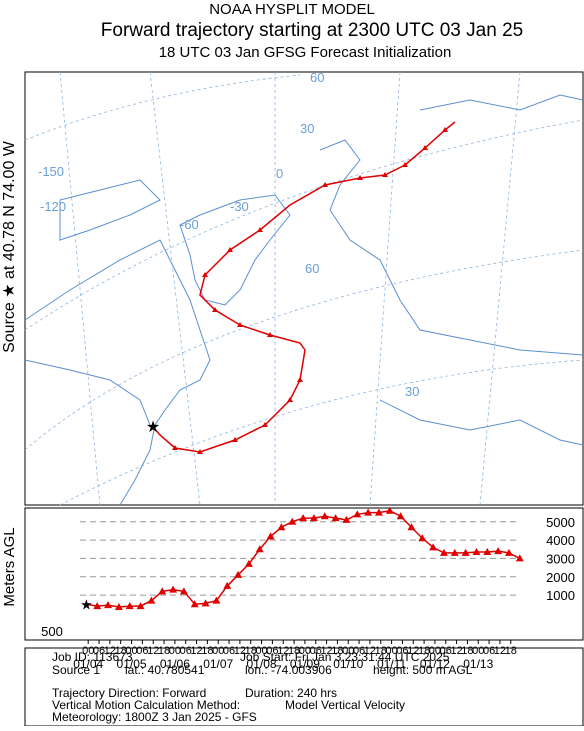 Image resolution: width=584 pixels, height=731 pixels. What do you see at coordinates (239, 206) in the screenshot?
I see `map-label: -30` at bounding box center [239, 206].